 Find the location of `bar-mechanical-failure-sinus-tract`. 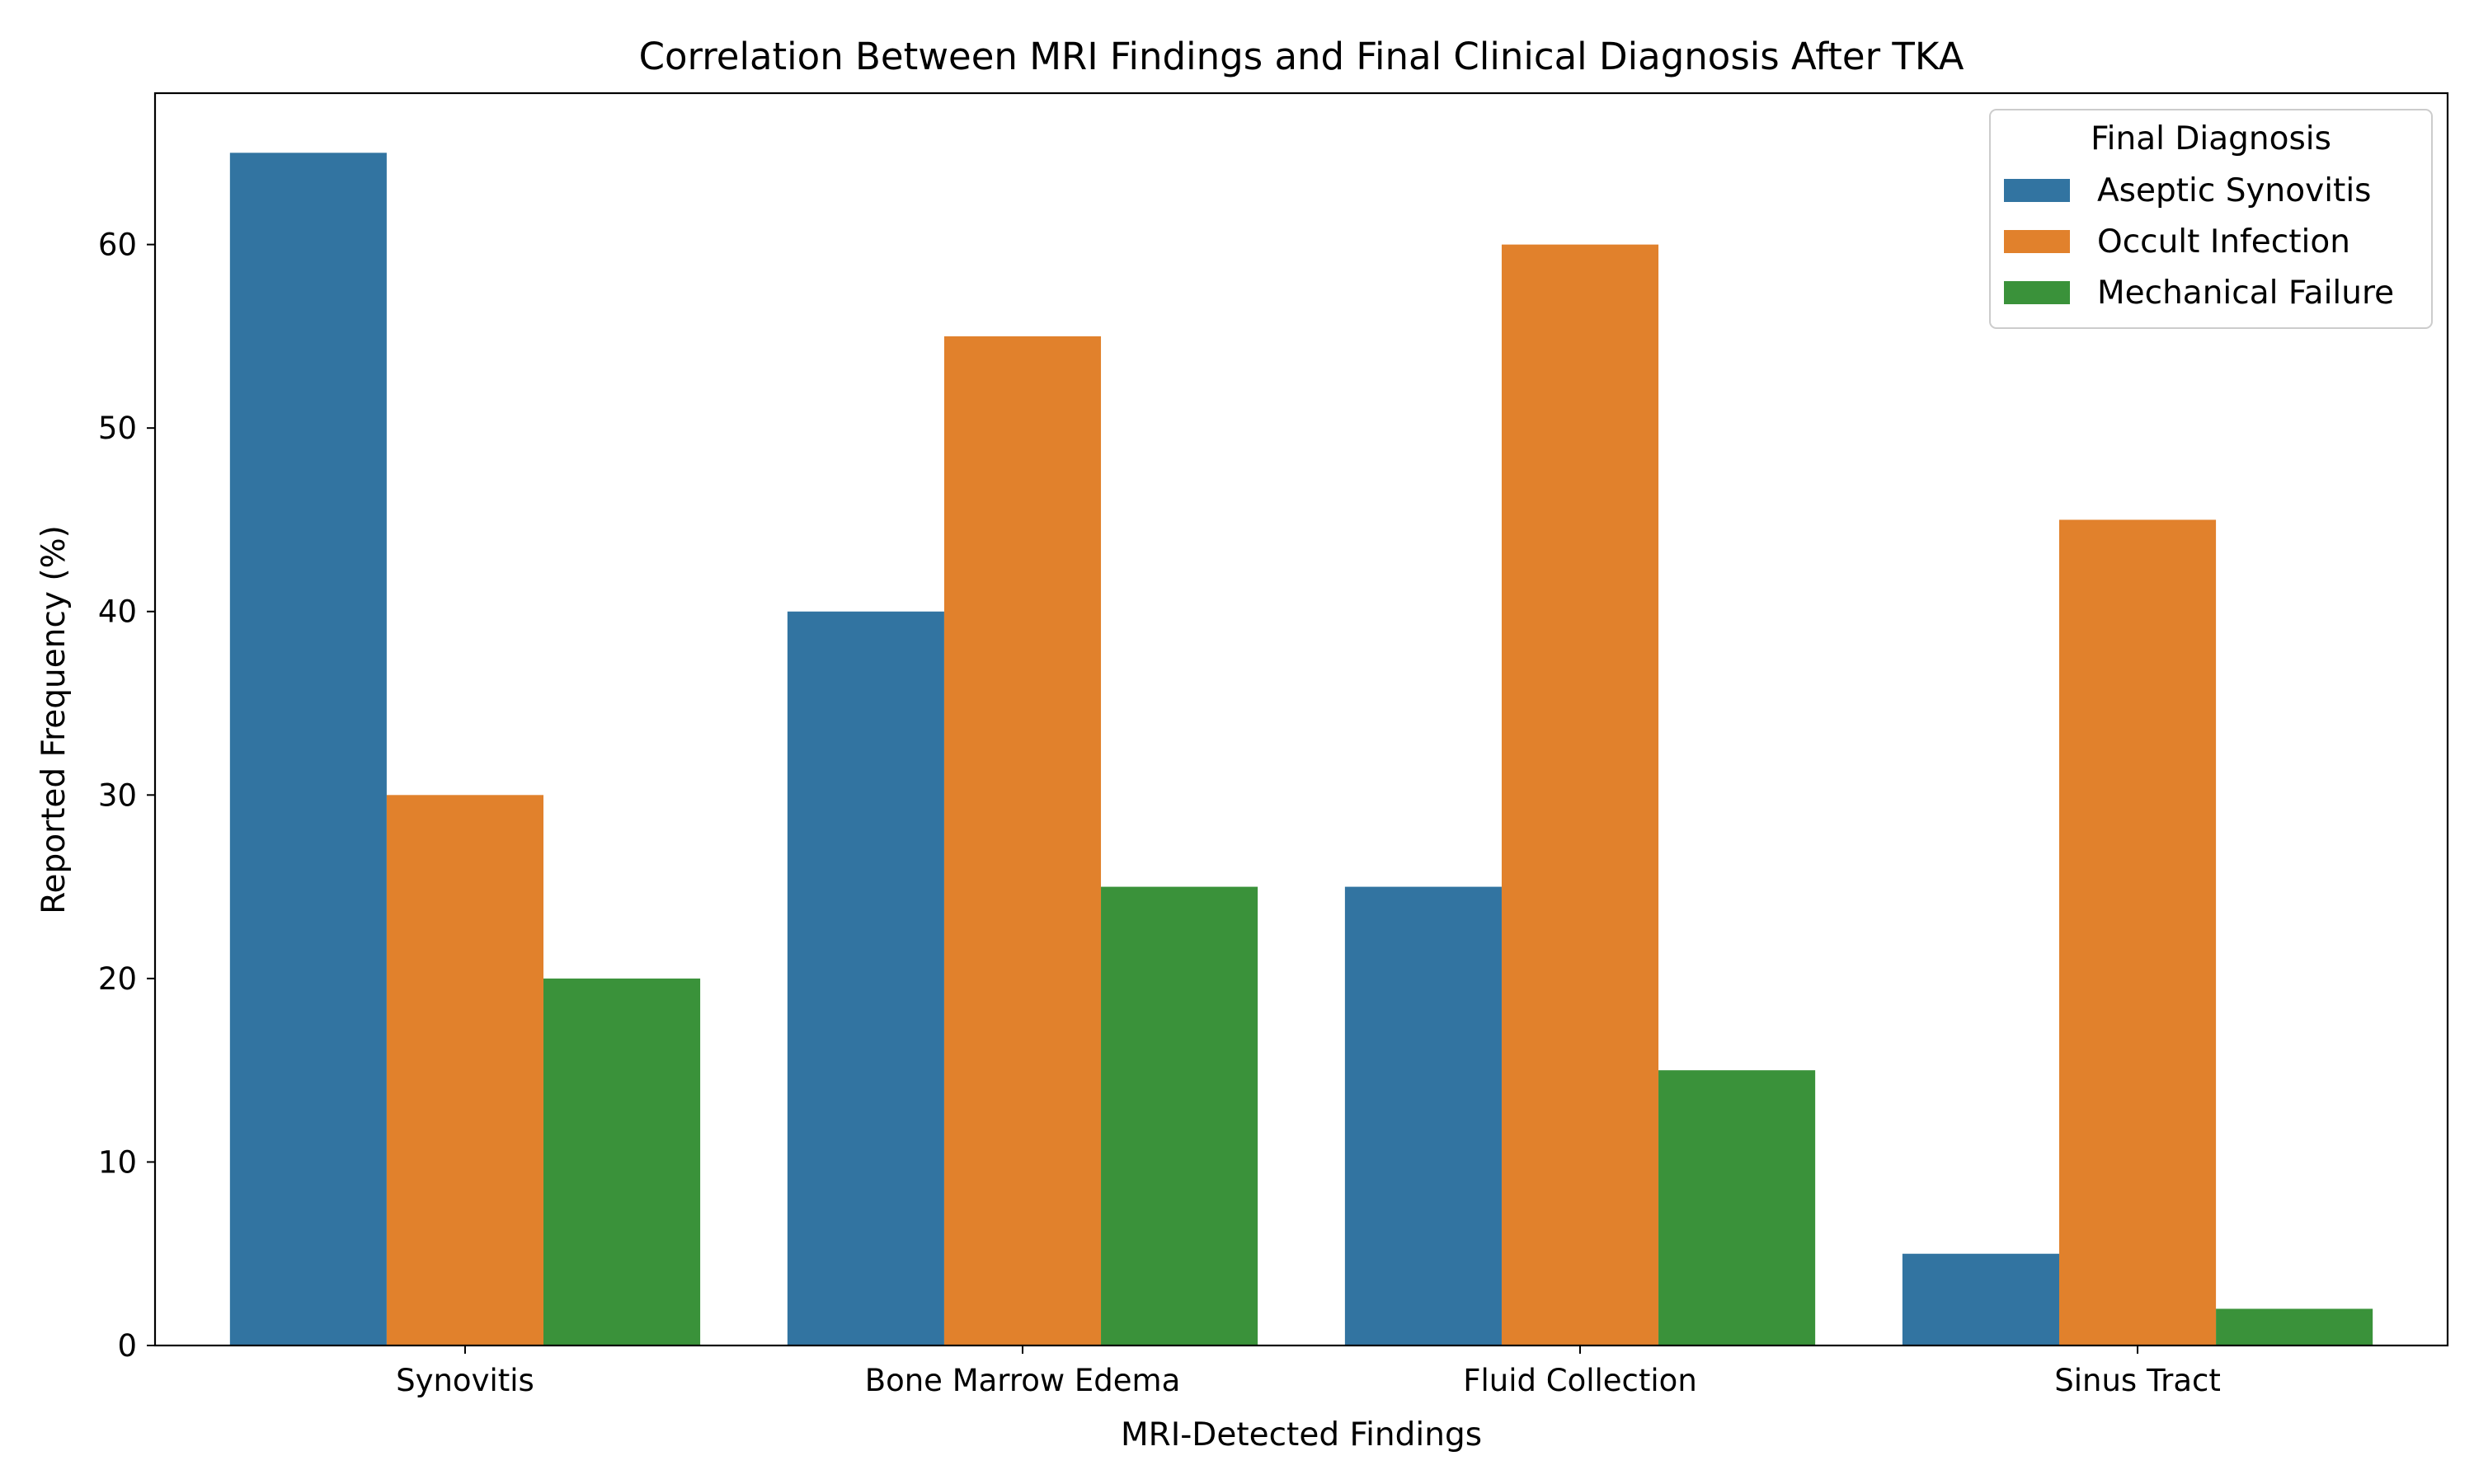

bar-mechanical-failure-sinus-tract is located at coordinates (2294, 1326).